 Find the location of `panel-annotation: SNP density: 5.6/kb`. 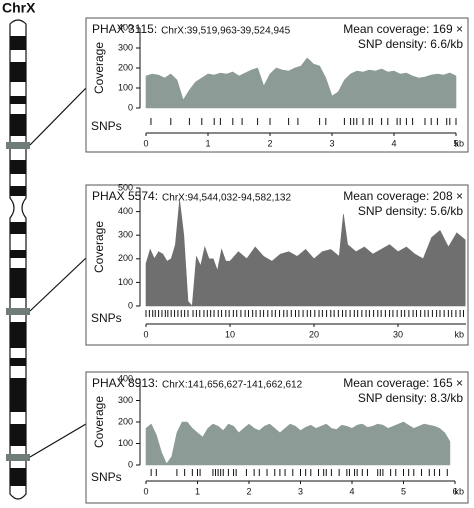

panel-annotation: SNP density: 5.6/kb is located at coordinates (410, 211).